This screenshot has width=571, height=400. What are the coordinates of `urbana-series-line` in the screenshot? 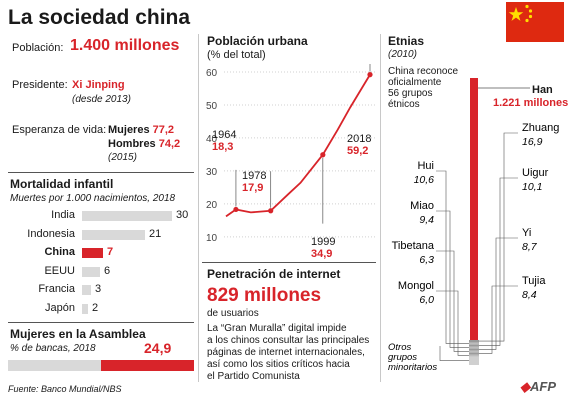 It's located at (298, 146).